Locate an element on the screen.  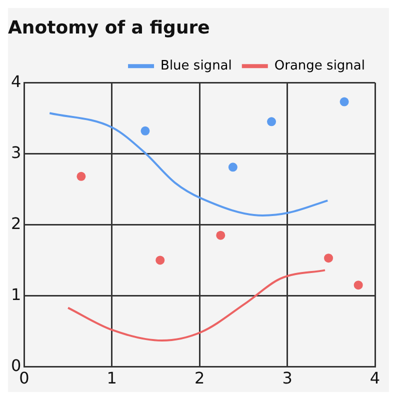
x-tick-label: 2 is located at coordinates (199, 378).